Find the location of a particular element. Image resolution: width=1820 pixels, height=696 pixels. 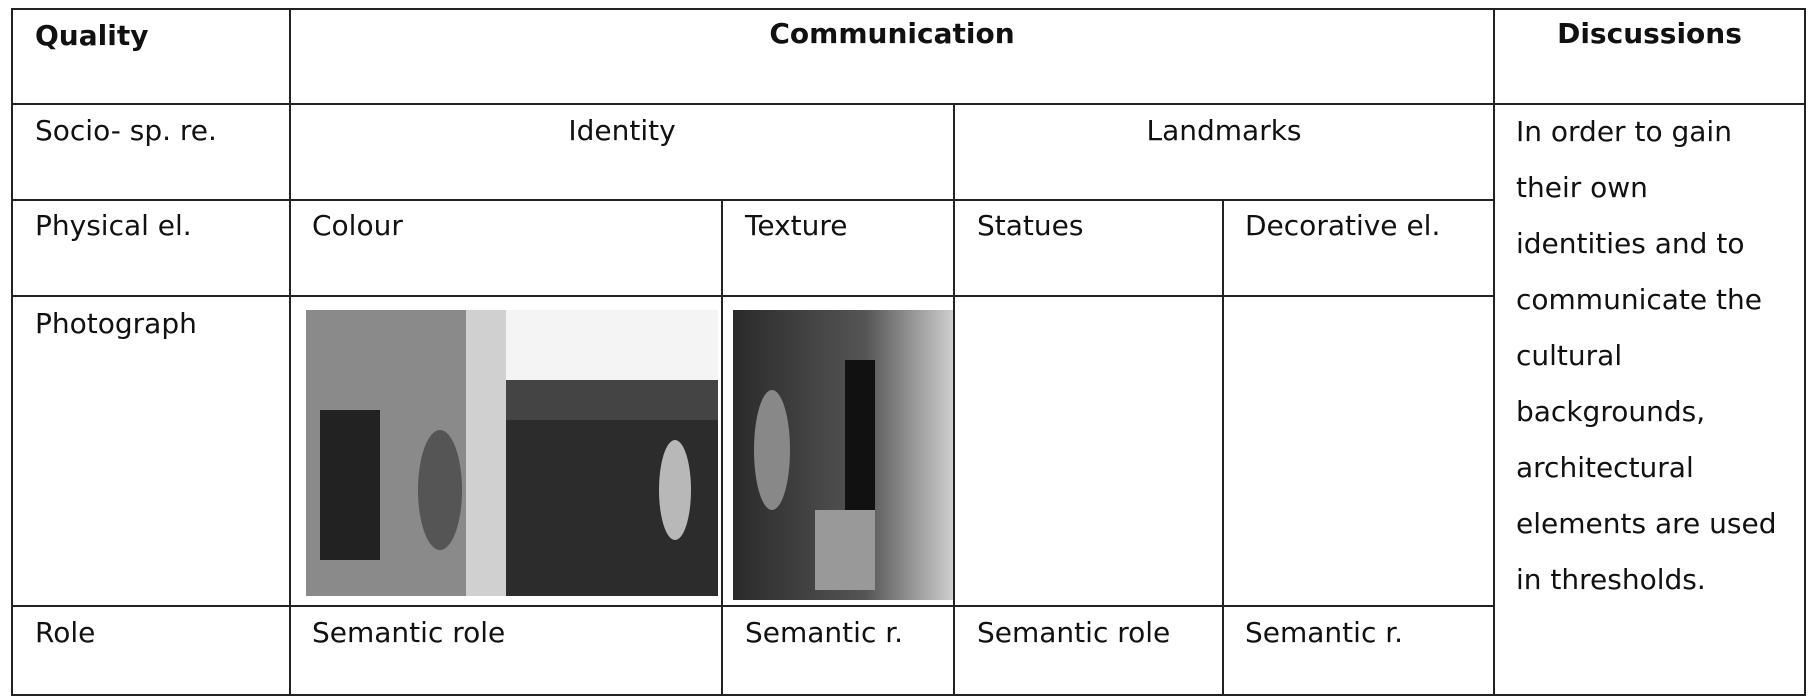

photo-colour is located at coordinates (512, 453).